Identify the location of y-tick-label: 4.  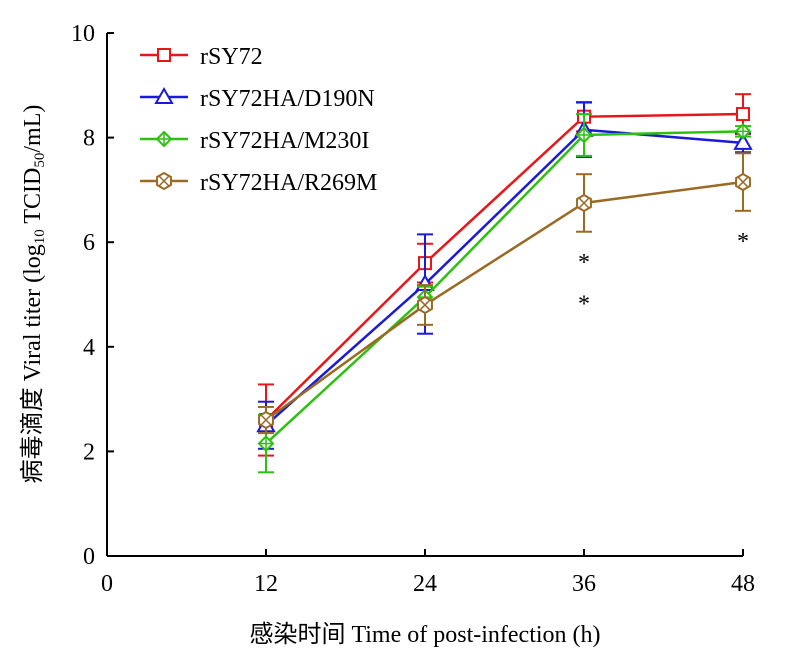
(89, 348).